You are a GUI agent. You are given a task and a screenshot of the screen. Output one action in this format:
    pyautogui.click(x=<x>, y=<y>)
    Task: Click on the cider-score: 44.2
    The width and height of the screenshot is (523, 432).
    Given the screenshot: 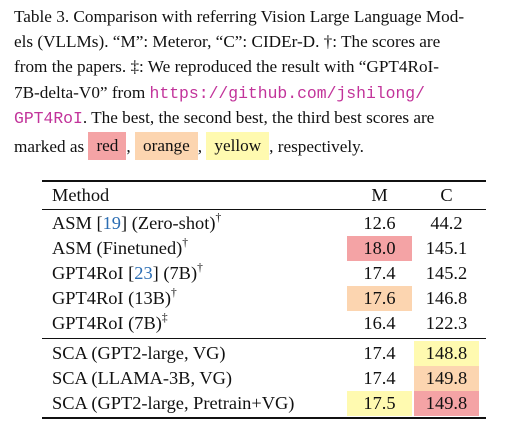 What is the action you would take?
    pyautogui.click(x=446, y=223)
    